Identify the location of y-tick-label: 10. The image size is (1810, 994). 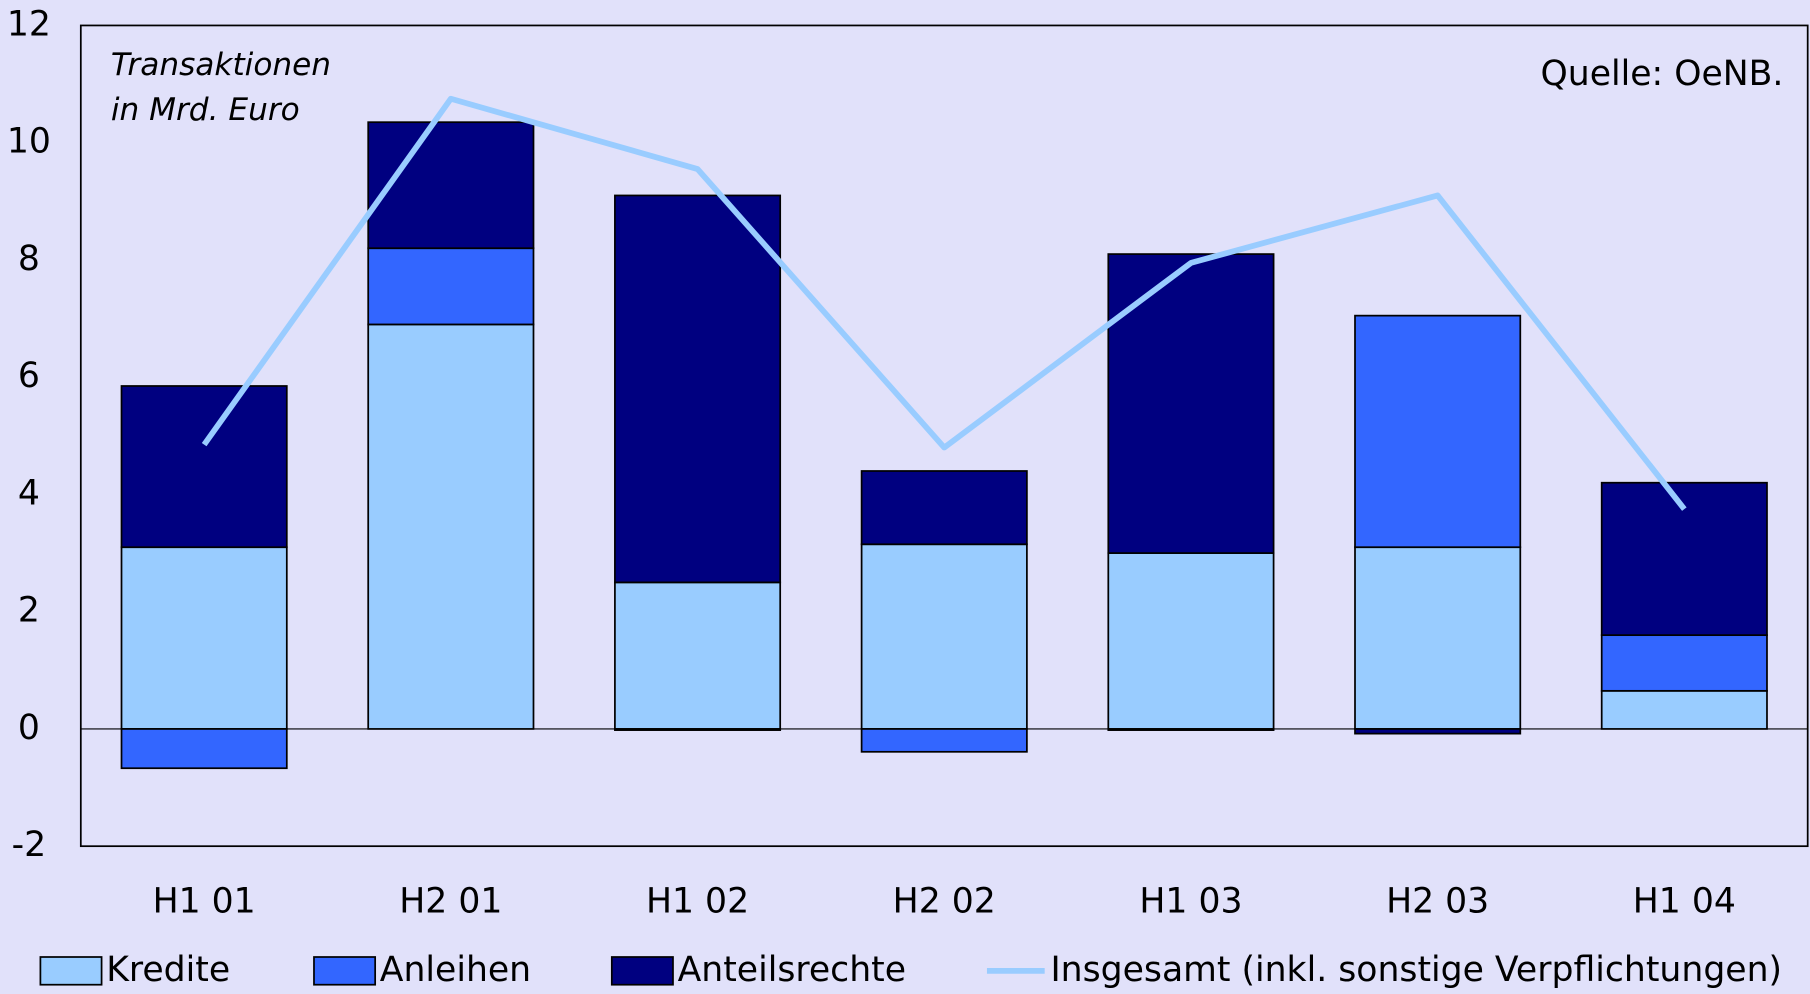
(29, 142).